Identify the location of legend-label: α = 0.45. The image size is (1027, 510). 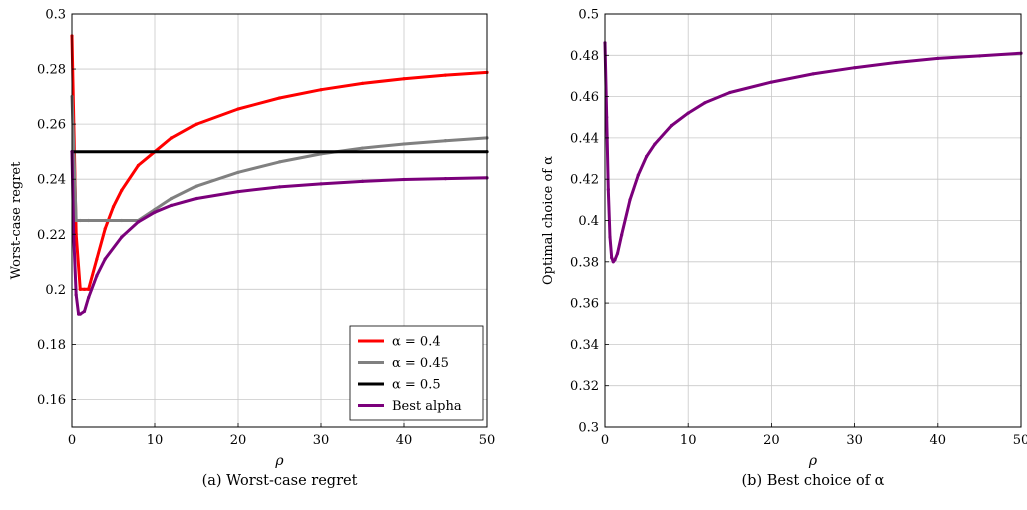
(420, 363).